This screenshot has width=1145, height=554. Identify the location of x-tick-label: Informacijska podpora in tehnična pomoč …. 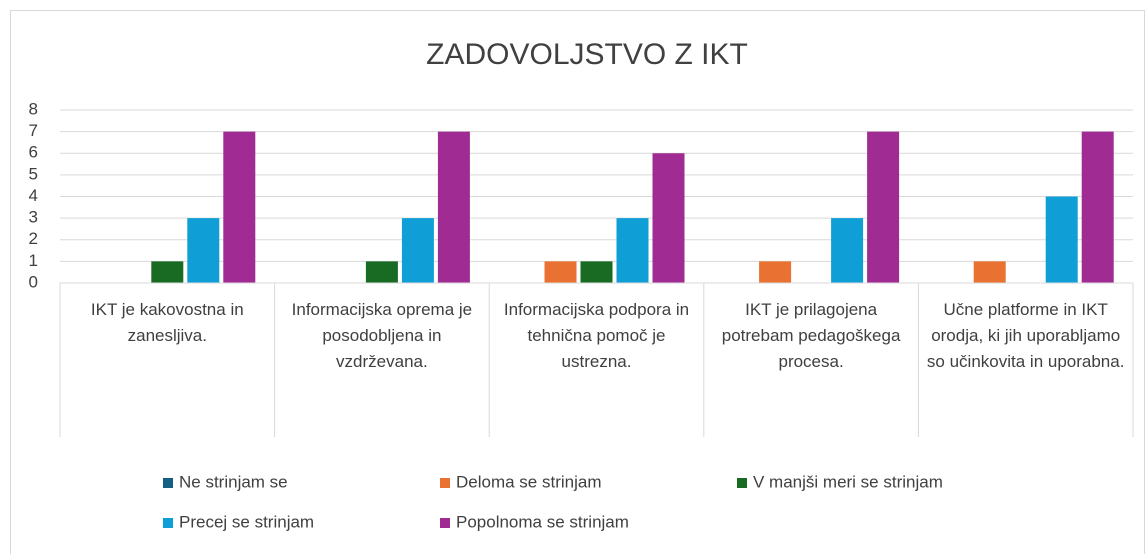
(596, 335).